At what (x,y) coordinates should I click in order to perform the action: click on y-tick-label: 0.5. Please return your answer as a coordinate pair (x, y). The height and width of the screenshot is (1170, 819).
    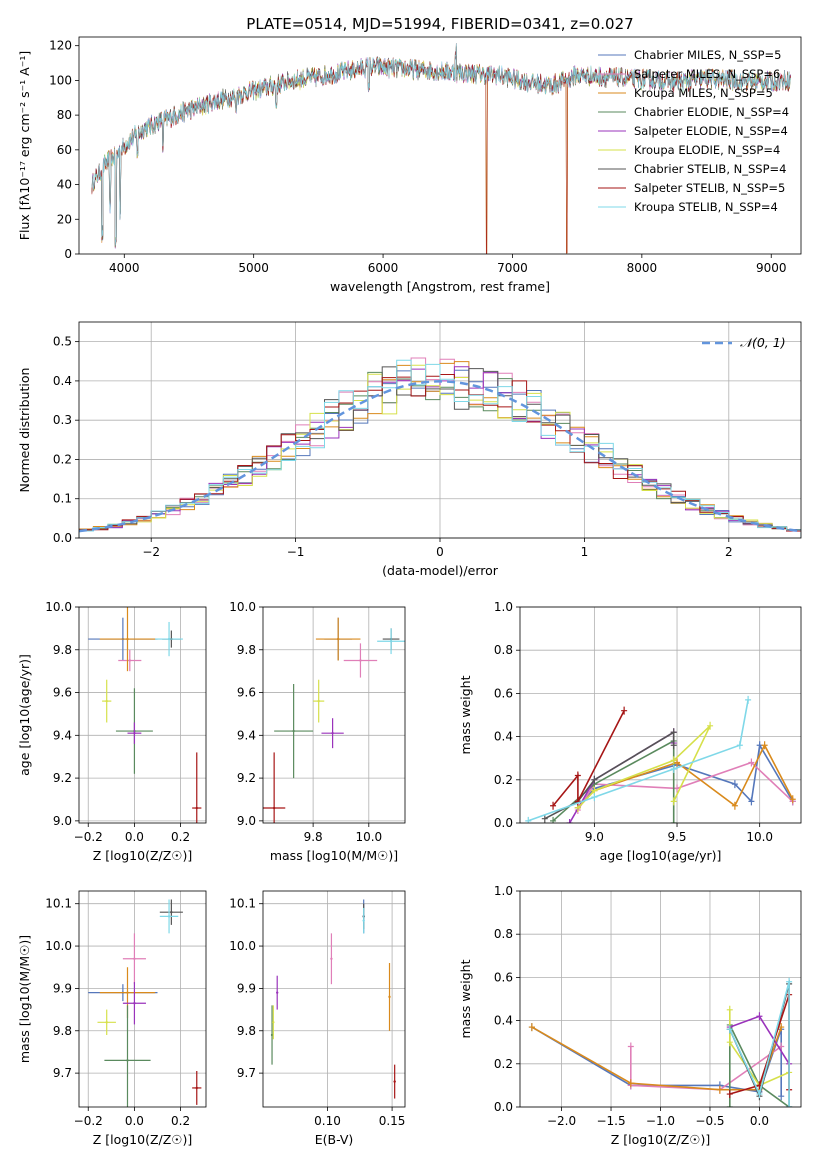
    Looking at the image, I should click on (62, 342).